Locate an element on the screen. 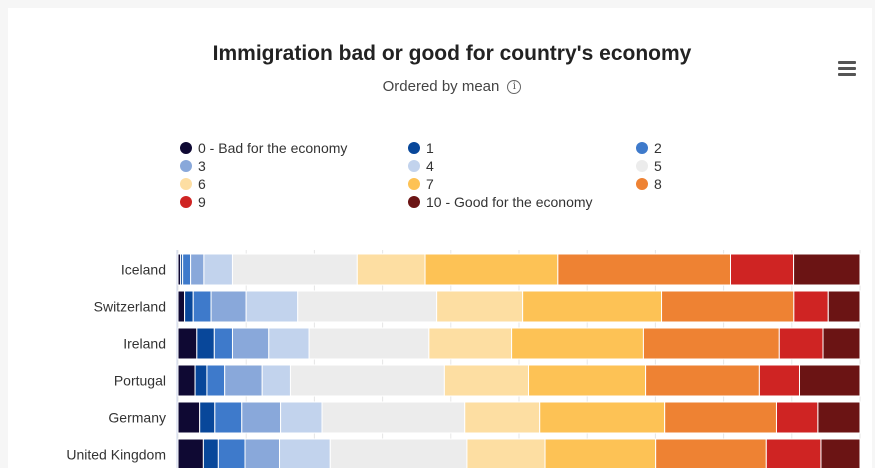  legend-label: 4 is located at coordinates (430, 166).